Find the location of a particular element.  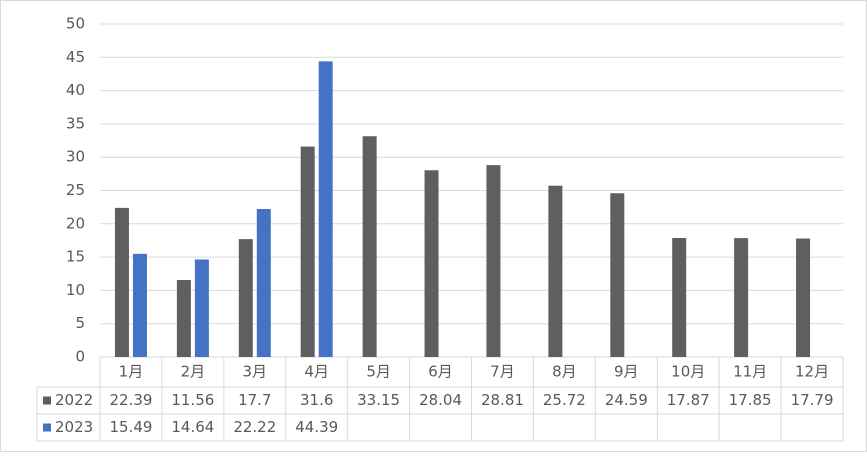

y-tick-label: 15 is located at coordinates (75, 257).